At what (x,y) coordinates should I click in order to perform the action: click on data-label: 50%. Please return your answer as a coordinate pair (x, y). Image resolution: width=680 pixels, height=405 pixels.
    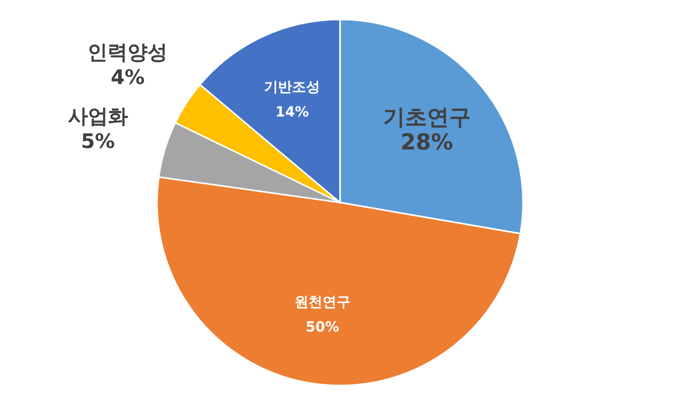
    Looking at the image, I should click on (323, 328).